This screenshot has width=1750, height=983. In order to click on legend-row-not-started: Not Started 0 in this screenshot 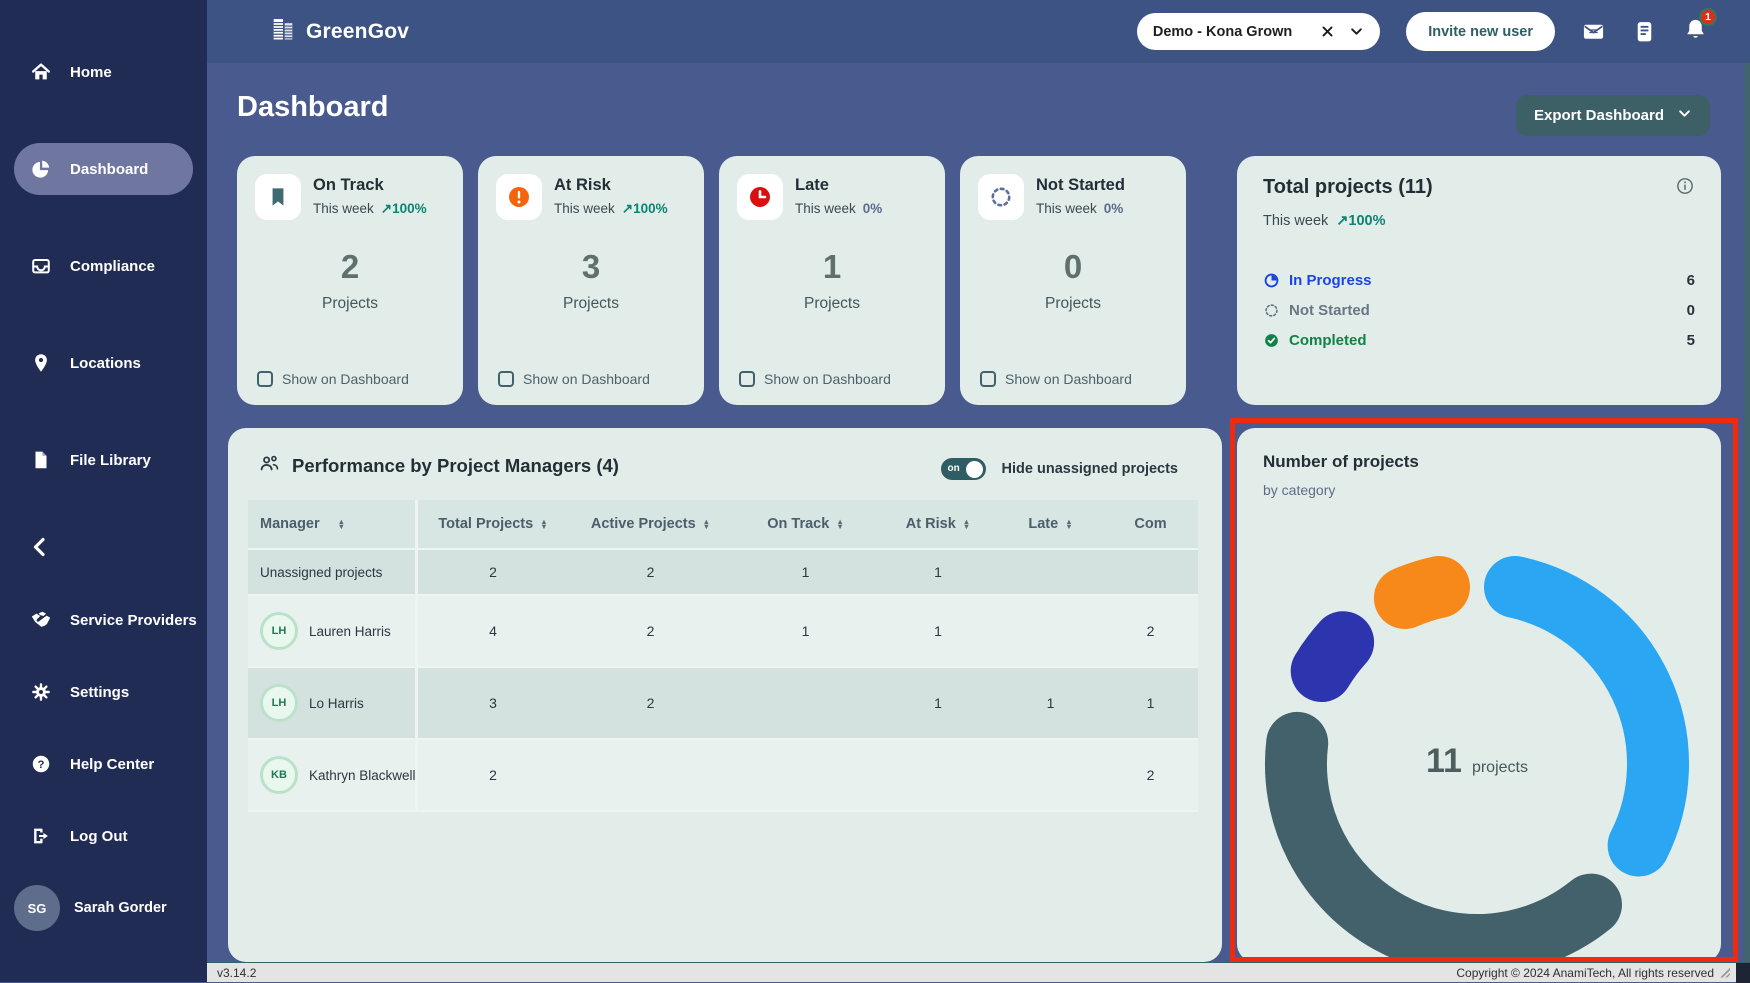, I will do `click(1479, 310)`.